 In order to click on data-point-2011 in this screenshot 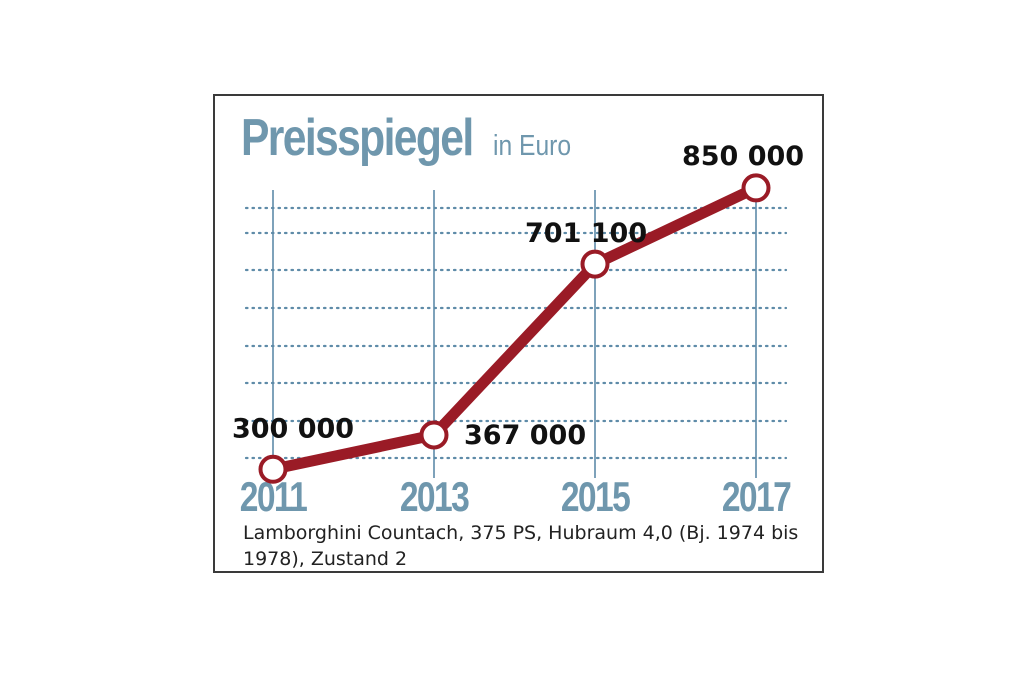, I will do `click(273, 469)`.